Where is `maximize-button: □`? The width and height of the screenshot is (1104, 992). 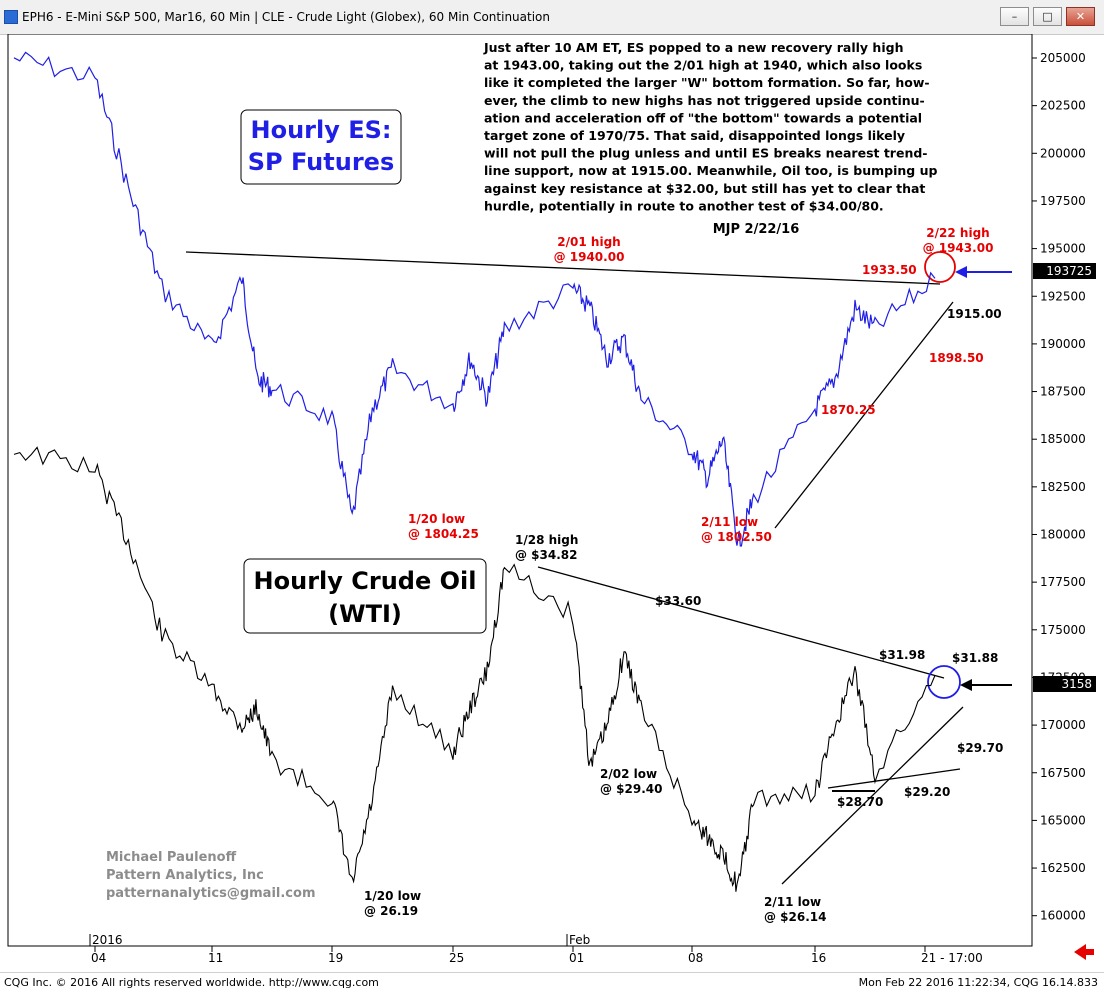
maximize-button: □ is located at coordinates (1047, 16).